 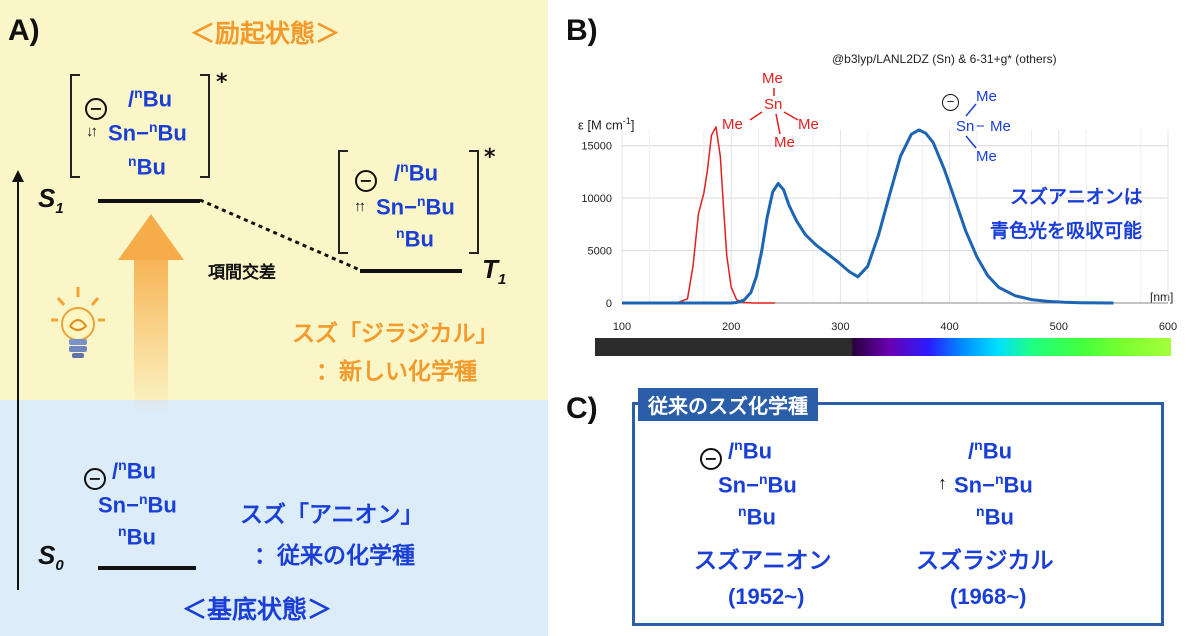 I want to click on diradical-label-line1: スズ「ジラジカル」, so click(x=395, y=334).